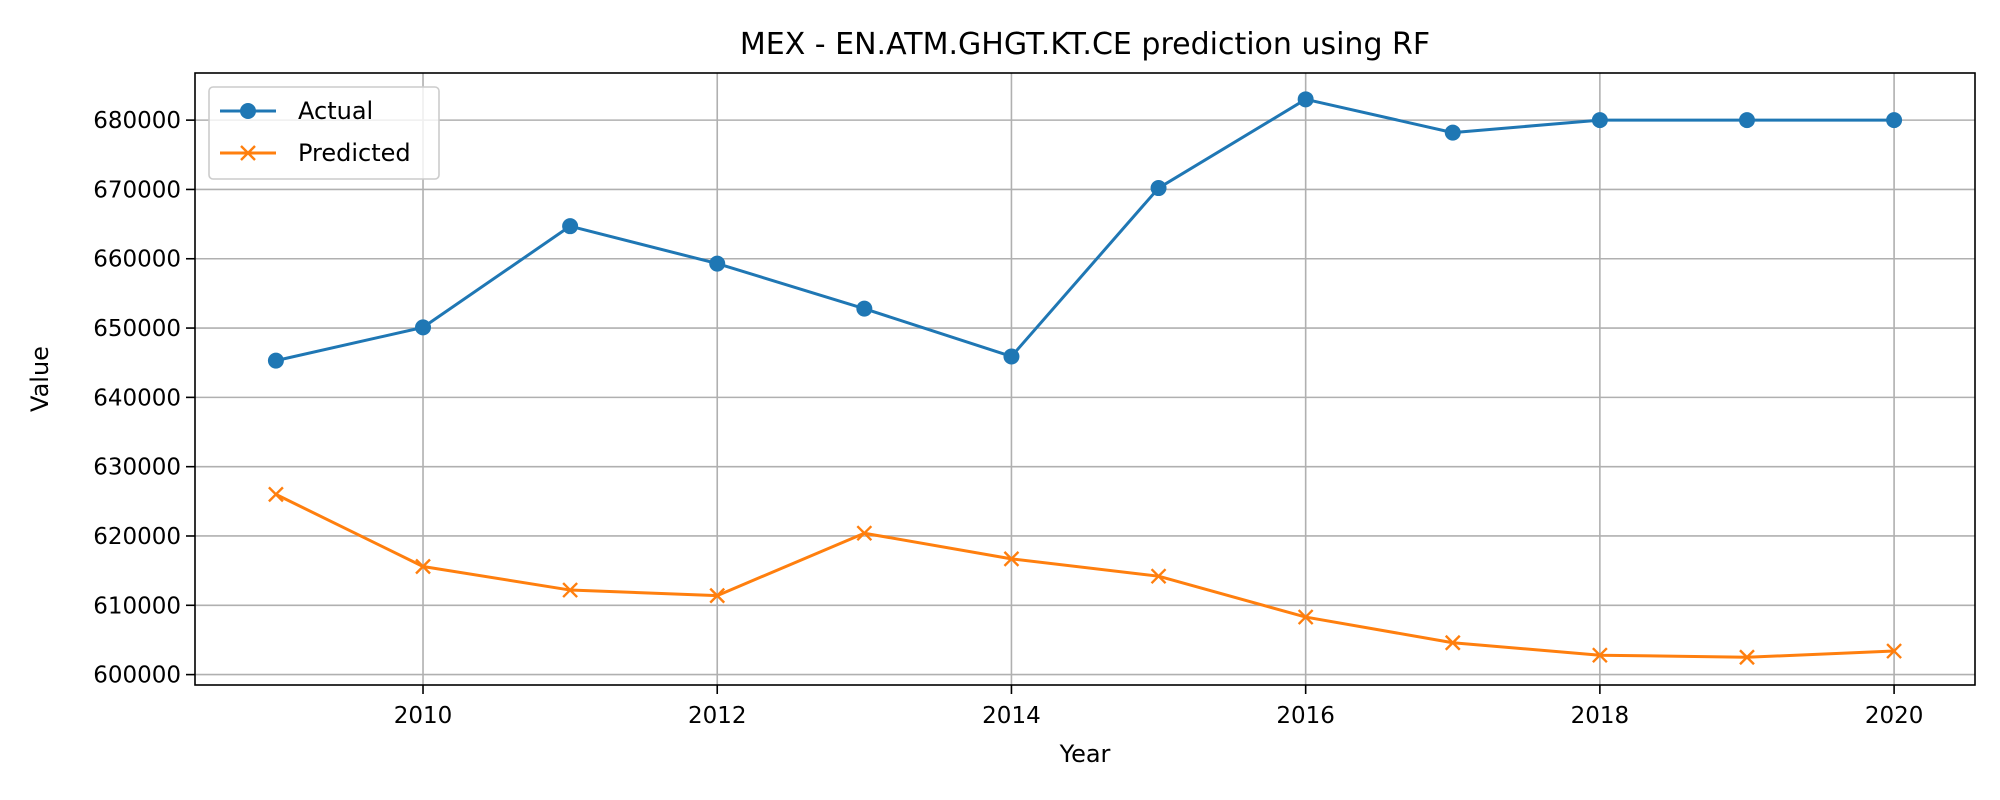  What do you see at coordinates (248, 153) in the screenshot?
I see `legend-predicted-point` at bounding box center [248, 153].